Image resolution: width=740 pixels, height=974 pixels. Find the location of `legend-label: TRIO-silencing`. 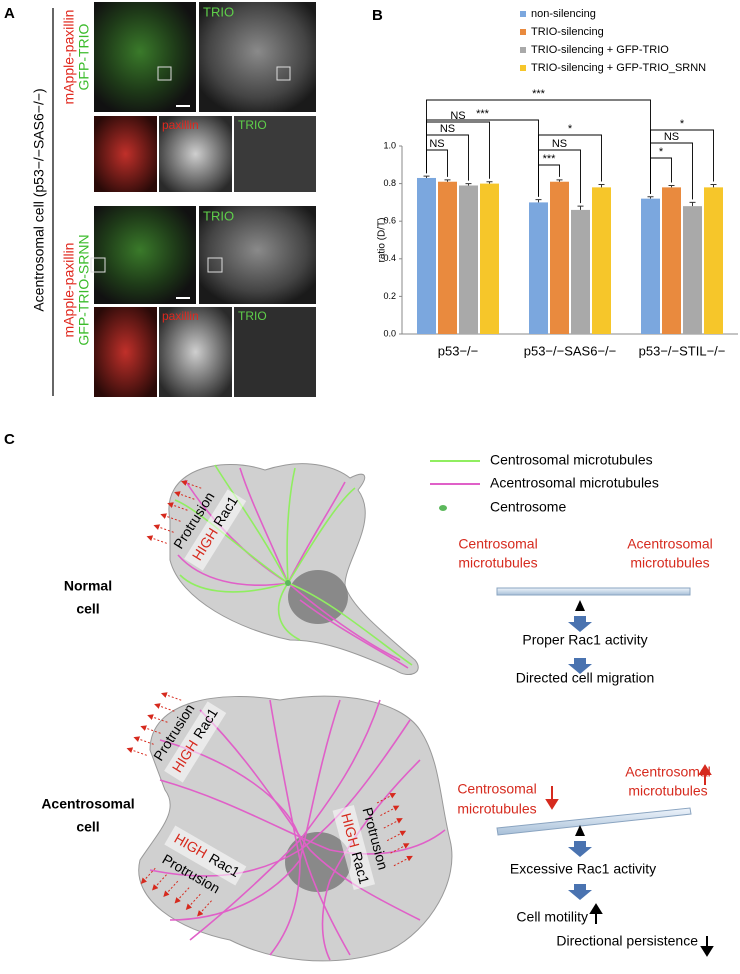

legend-label: TRIO-silencing is located at coordinates (567, 32).